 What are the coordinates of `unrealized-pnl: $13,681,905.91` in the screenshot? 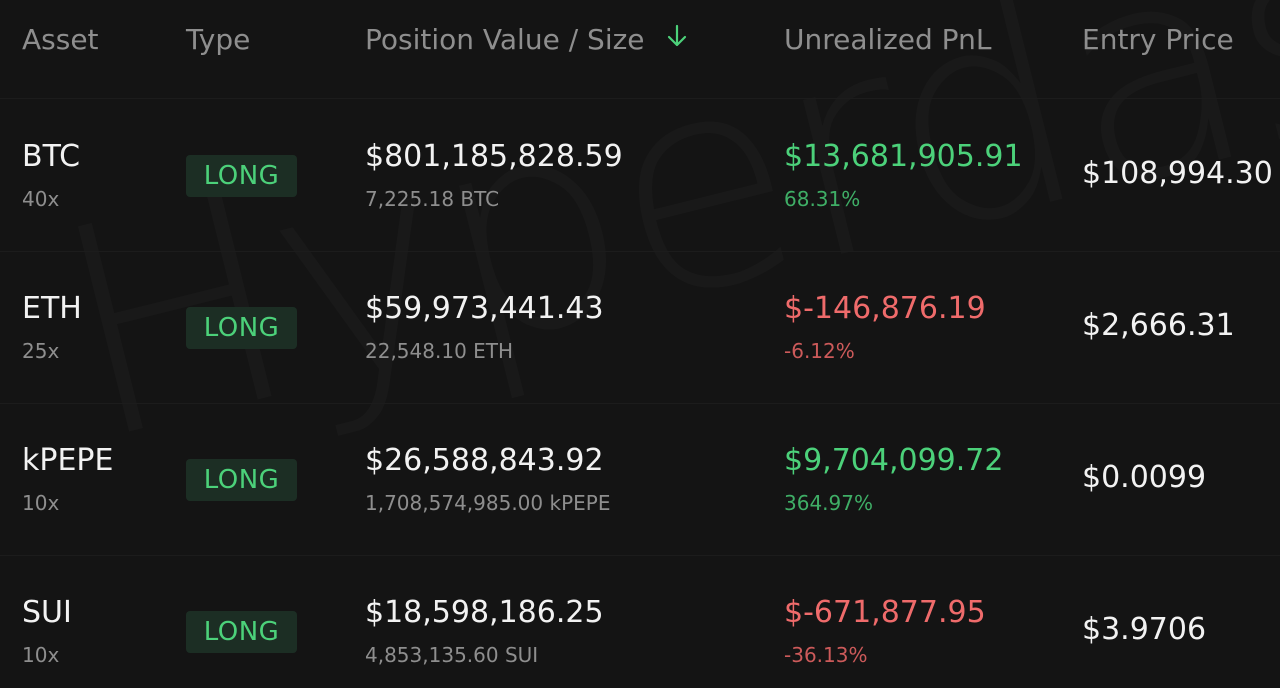 It's located at (903, 156).